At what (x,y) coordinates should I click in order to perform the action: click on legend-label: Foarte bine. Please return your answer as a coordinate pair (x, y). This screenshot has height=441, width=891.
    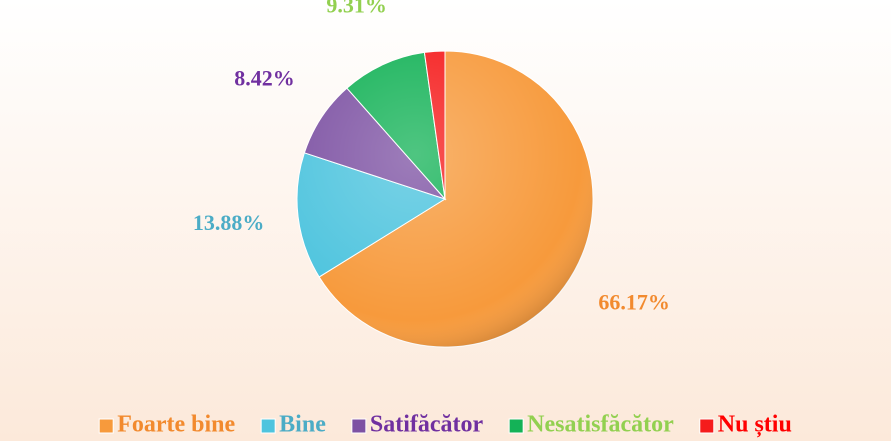
    Looking at the image, I should click on (176, 425).